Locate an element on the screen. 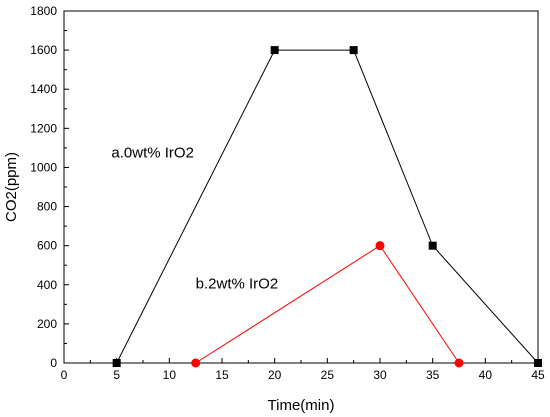 Image resolution: width=550 pixels, height=417 pixels. series-line is located at coordinates (327, 304).